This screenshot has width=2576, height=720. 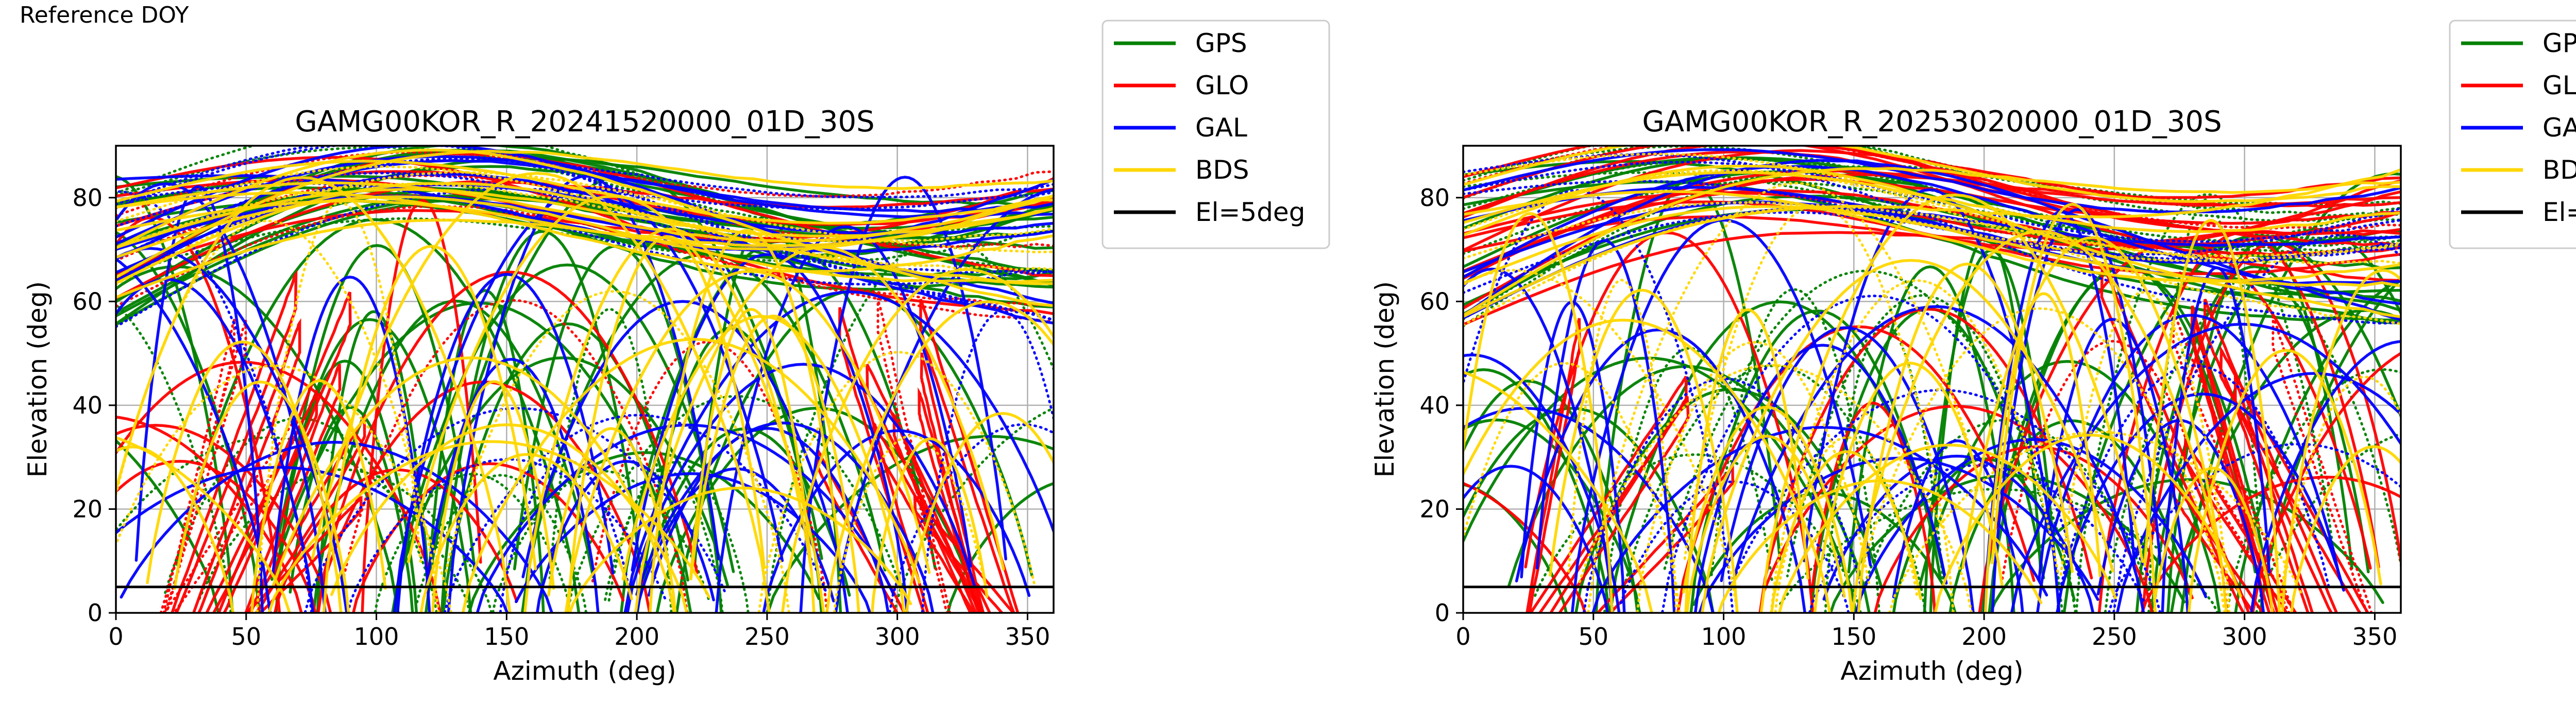 What do you see at coordinates (1434, 301) in the screenshot?
I see `y-tick-label: 60` at bounding box center [1434, 301].